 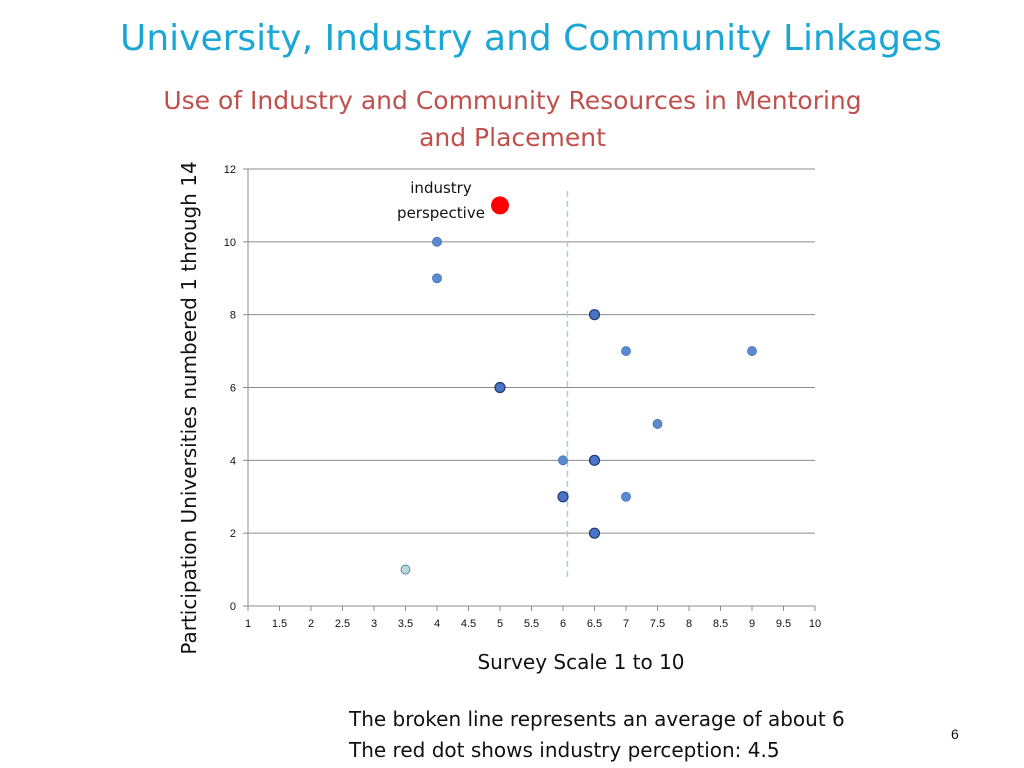 I want to click on x-tick-label: 1.5, so click(x=279, y=624).